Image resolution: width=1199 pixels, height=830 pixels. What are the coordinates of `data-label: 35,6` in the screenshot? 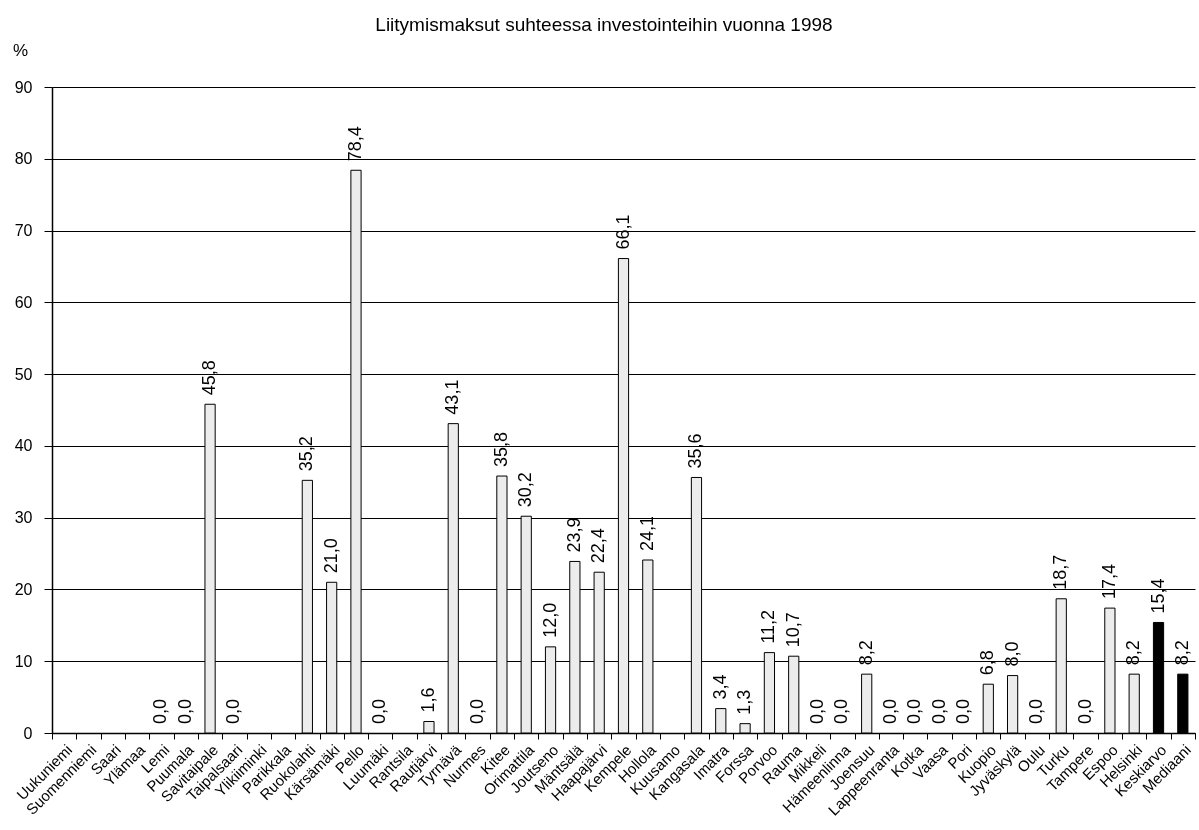 It's located at (695, 451).